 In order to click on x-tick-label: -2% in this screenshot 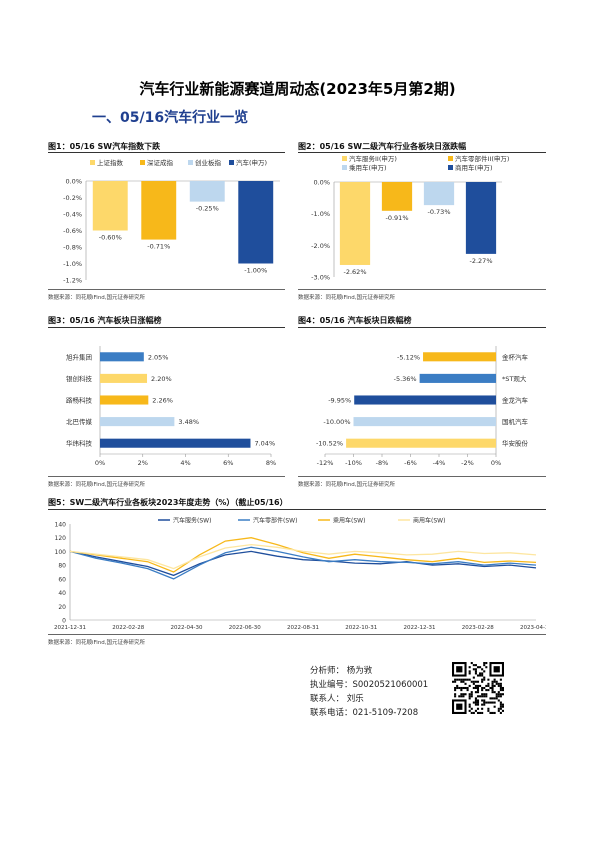, I will do `click(467, 463)`.